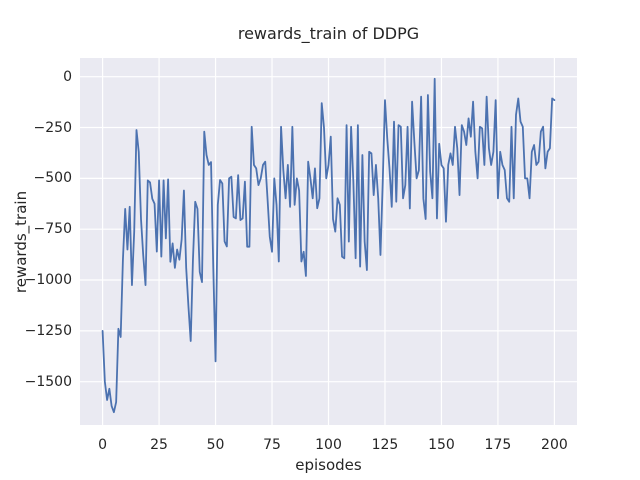 The width and height of the screenshot is (640, 480). What do you see at coordinates (67, 76) in the screenshot?
I see `y-tick-label-0: 0` at bounding box center [67, 76].